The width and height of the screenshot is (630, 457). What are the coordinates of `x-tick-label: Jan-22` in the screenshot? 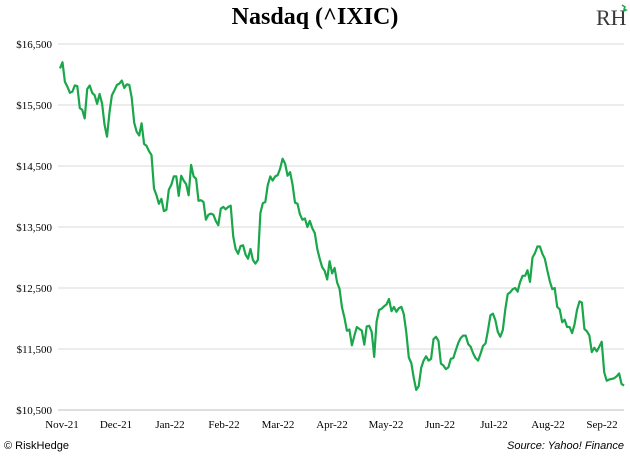 It's located at (169, 425).